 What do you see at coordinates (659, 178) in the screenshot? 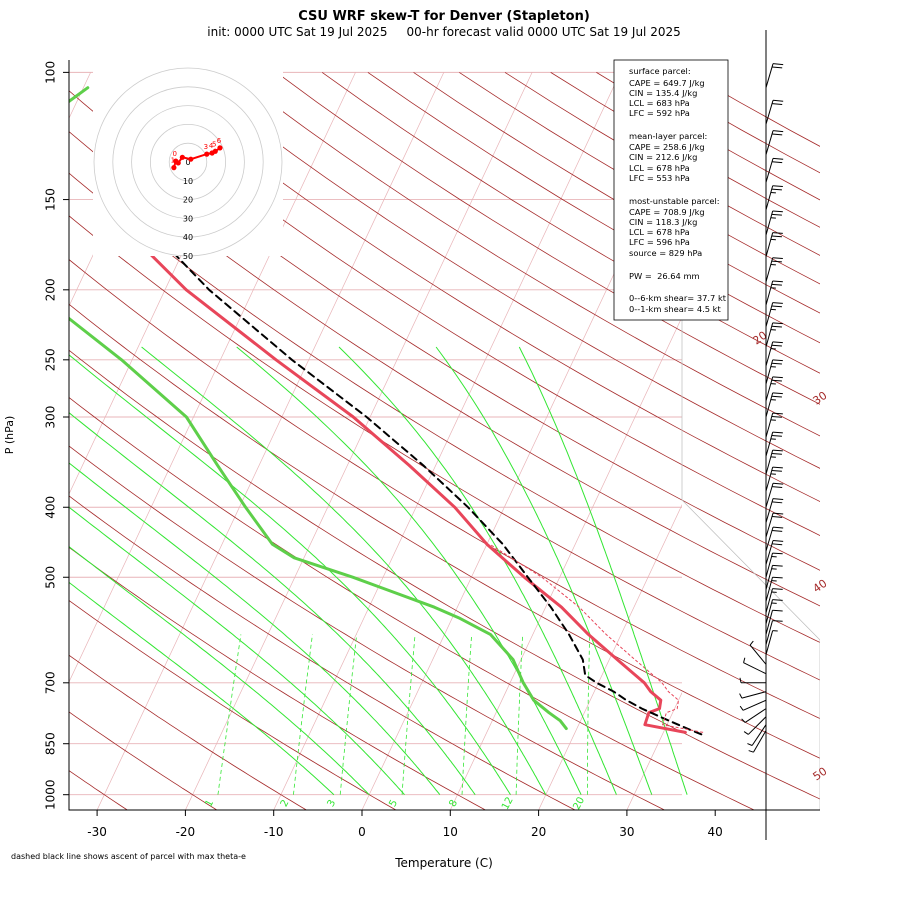
I see `ml-lfc: LFC = 553 hPa` at bounding box center [659, 178].